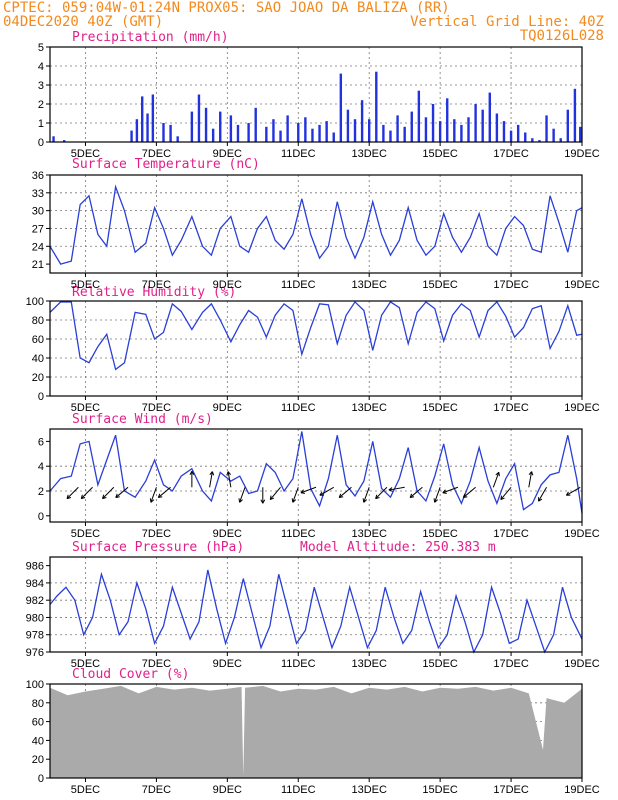 The image size is (618, 800). I want to click on precip-ytick-label: 1, so click(41, 124).